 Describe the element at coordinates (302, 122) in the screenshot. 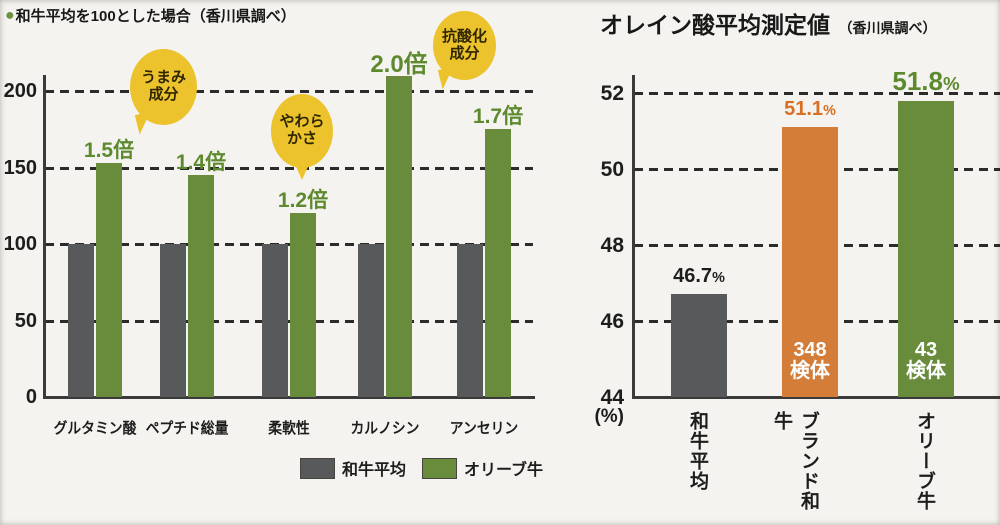

I see `annotation-bubble-line: やわら` at that location.